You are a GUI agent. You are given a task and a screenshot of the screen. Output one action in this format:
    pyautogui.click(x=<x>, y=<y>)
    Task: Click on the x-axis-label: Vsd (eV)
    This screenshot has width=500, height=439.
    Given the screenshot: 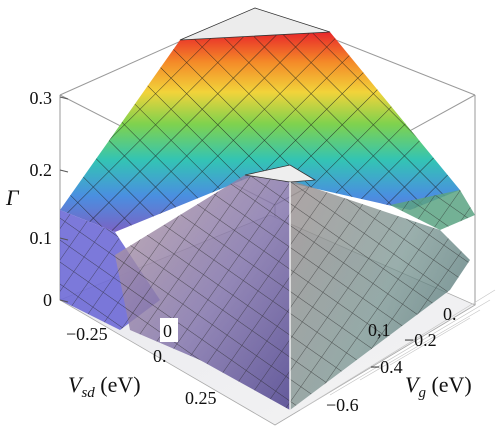 What is the action you would take?
    pyautogui.click(x=104, y=386)
    